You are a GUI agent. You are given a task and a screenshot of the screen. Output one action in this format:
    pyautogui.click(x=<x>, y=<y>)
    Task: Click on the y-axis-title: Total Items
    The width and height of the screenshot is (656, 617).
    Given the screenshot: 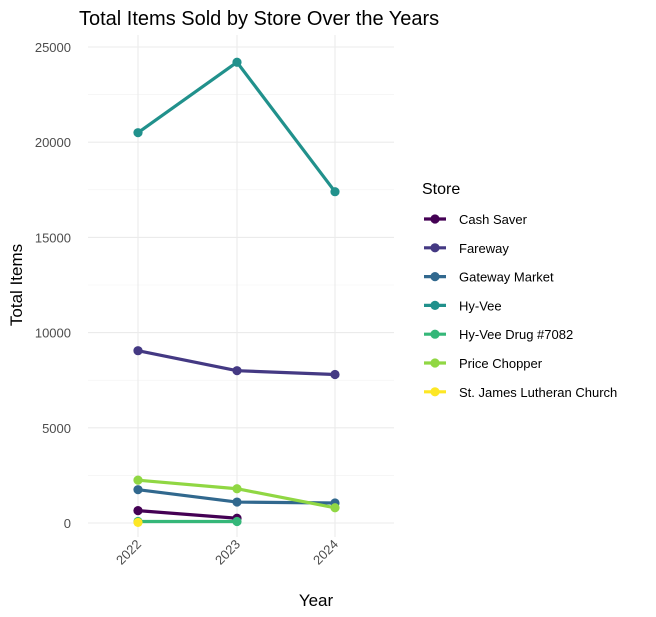 What is the action you would take?
    pyautogui.click(x=16, y=285)
    